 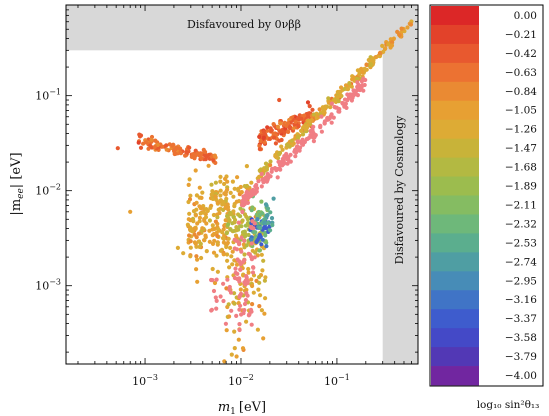 I want to click on x-tick-label: 10⁻², so click(x=241, y=380).